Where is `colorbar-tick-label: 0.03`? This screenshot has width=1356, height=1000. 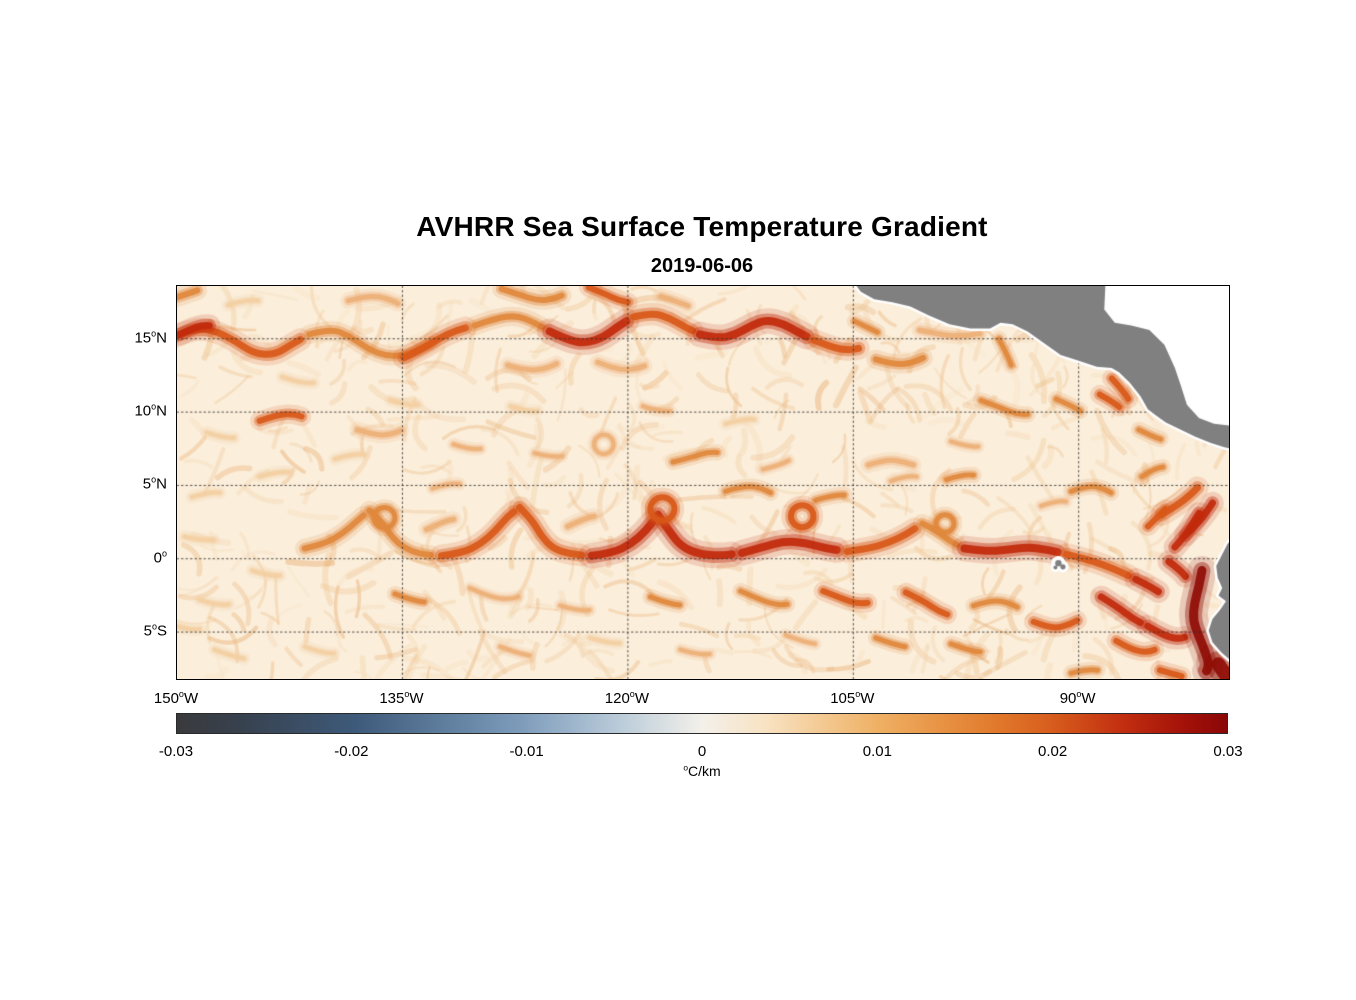 colorbar-tick-label: 0.03 is located at coordinates (1228, 751).